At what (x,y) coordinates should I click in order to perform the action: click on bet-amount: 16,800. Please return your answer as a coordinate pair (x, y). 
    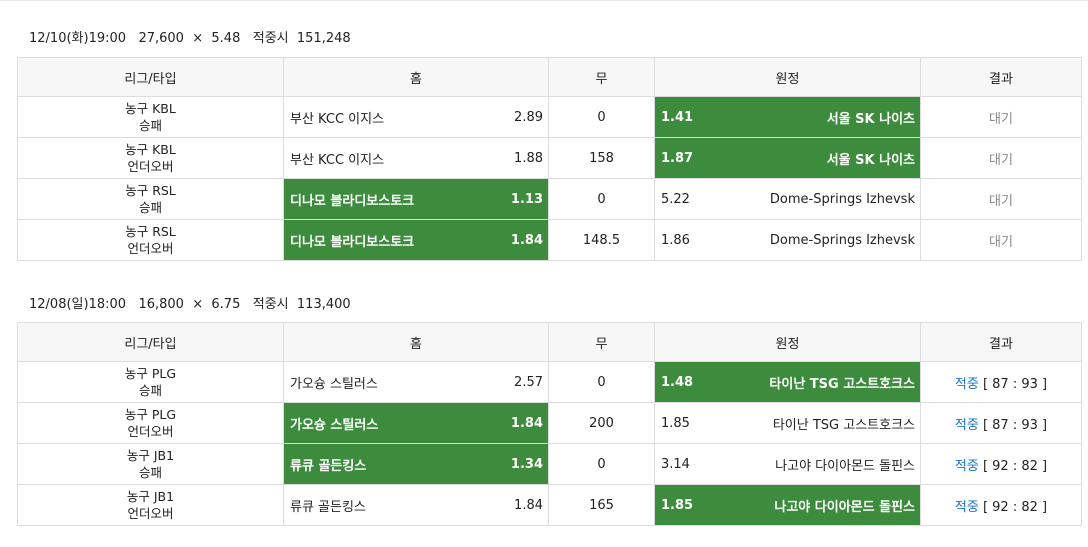
    Looking at the image, I should click on (161, 304).